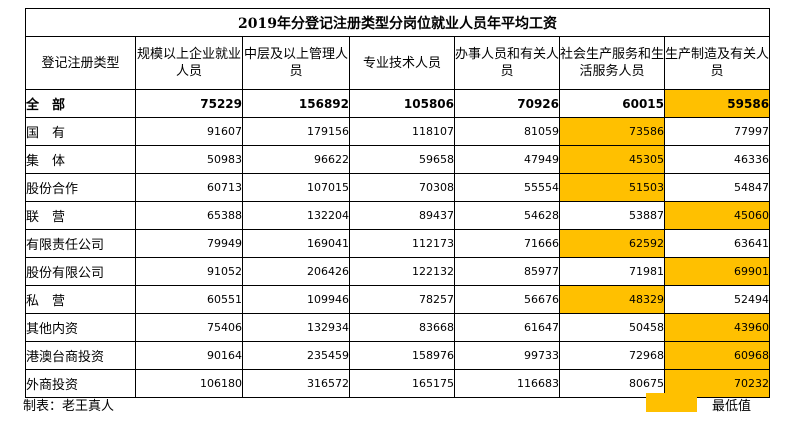  I want to click on value-cell: 91052, so click(189, 271).